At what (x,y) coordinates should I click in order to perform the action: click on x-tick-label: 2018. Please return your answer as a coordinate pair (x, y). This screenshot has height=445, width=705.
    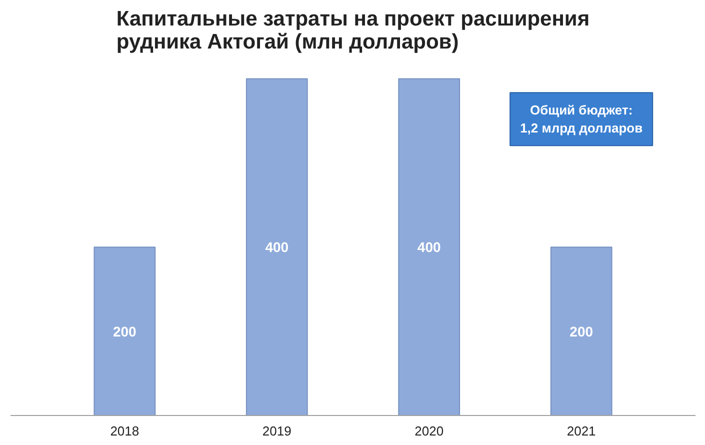
    Looking at the image, I should click on (125, 431).